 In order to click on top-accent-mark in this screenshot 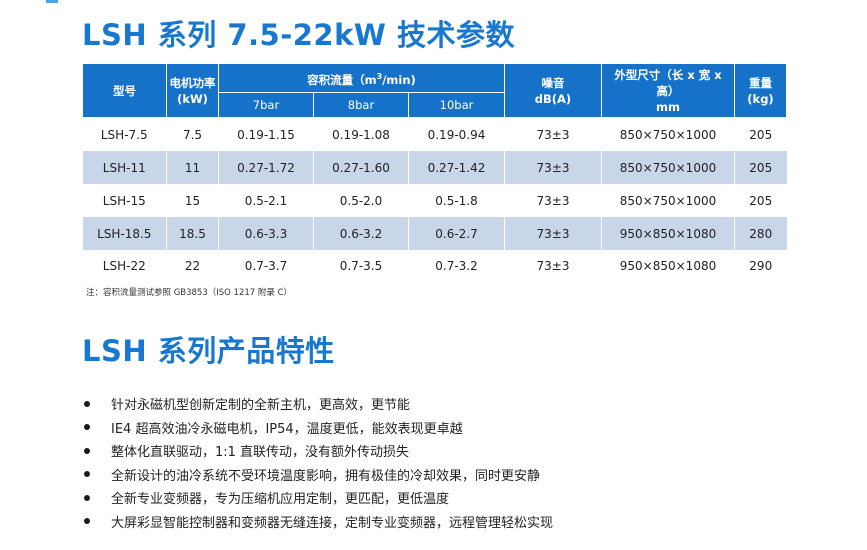, I will do `click(52, 1)`.